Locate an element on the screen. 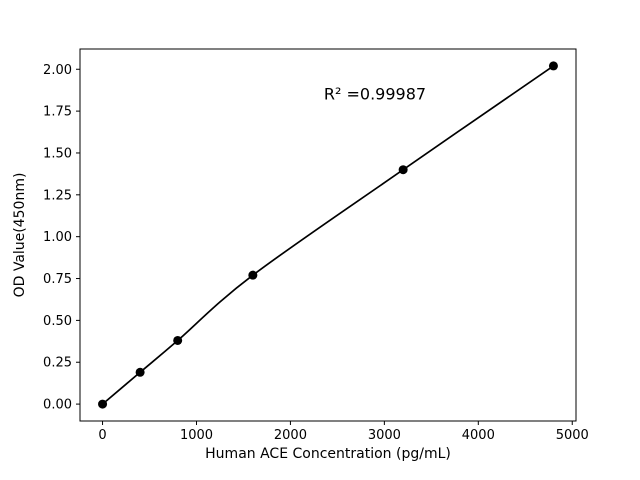 This screenshot has height=480, width=640. y-tick-label: 2.00 is located at coordinates (57, 70).